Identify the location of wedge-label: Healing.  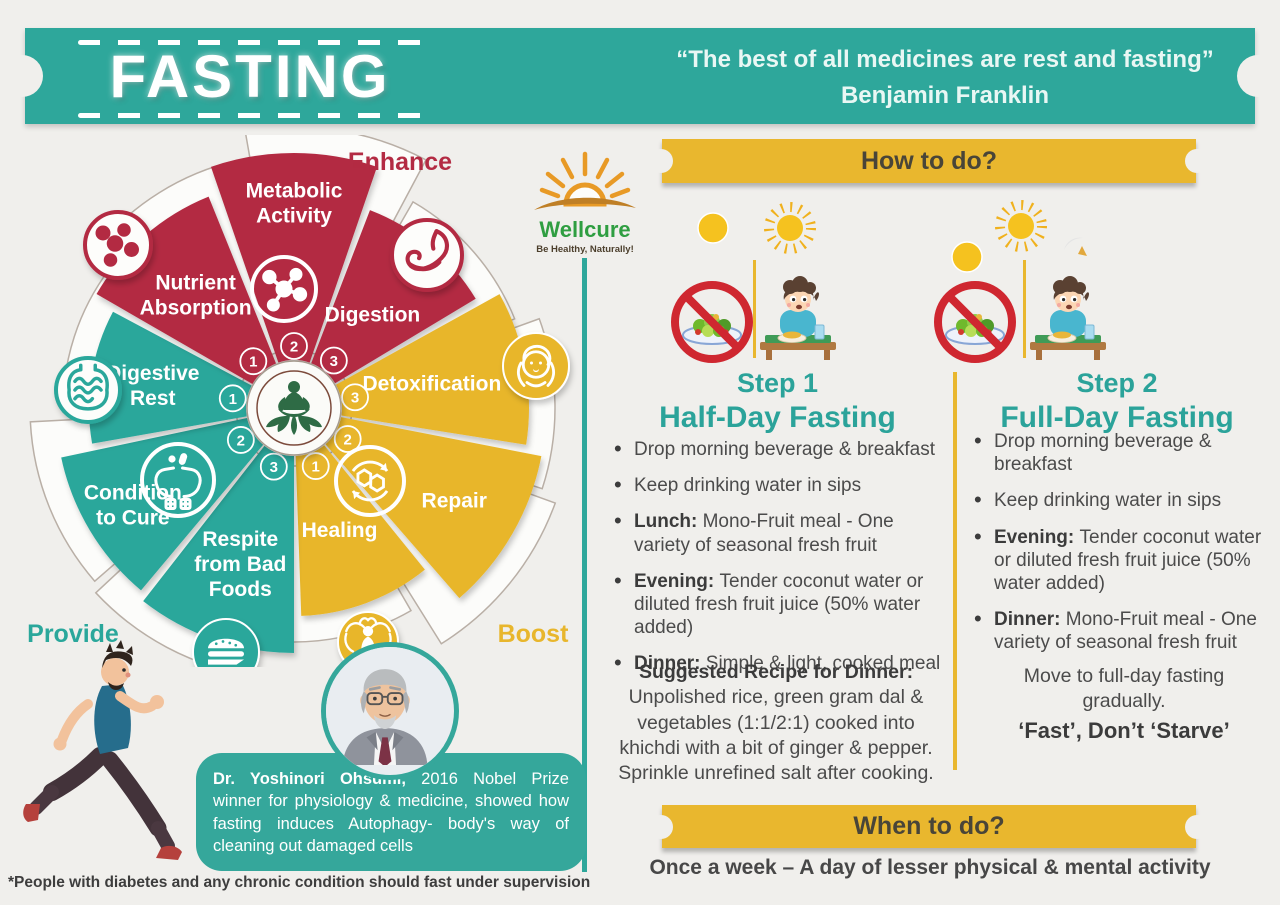
(340, 530).